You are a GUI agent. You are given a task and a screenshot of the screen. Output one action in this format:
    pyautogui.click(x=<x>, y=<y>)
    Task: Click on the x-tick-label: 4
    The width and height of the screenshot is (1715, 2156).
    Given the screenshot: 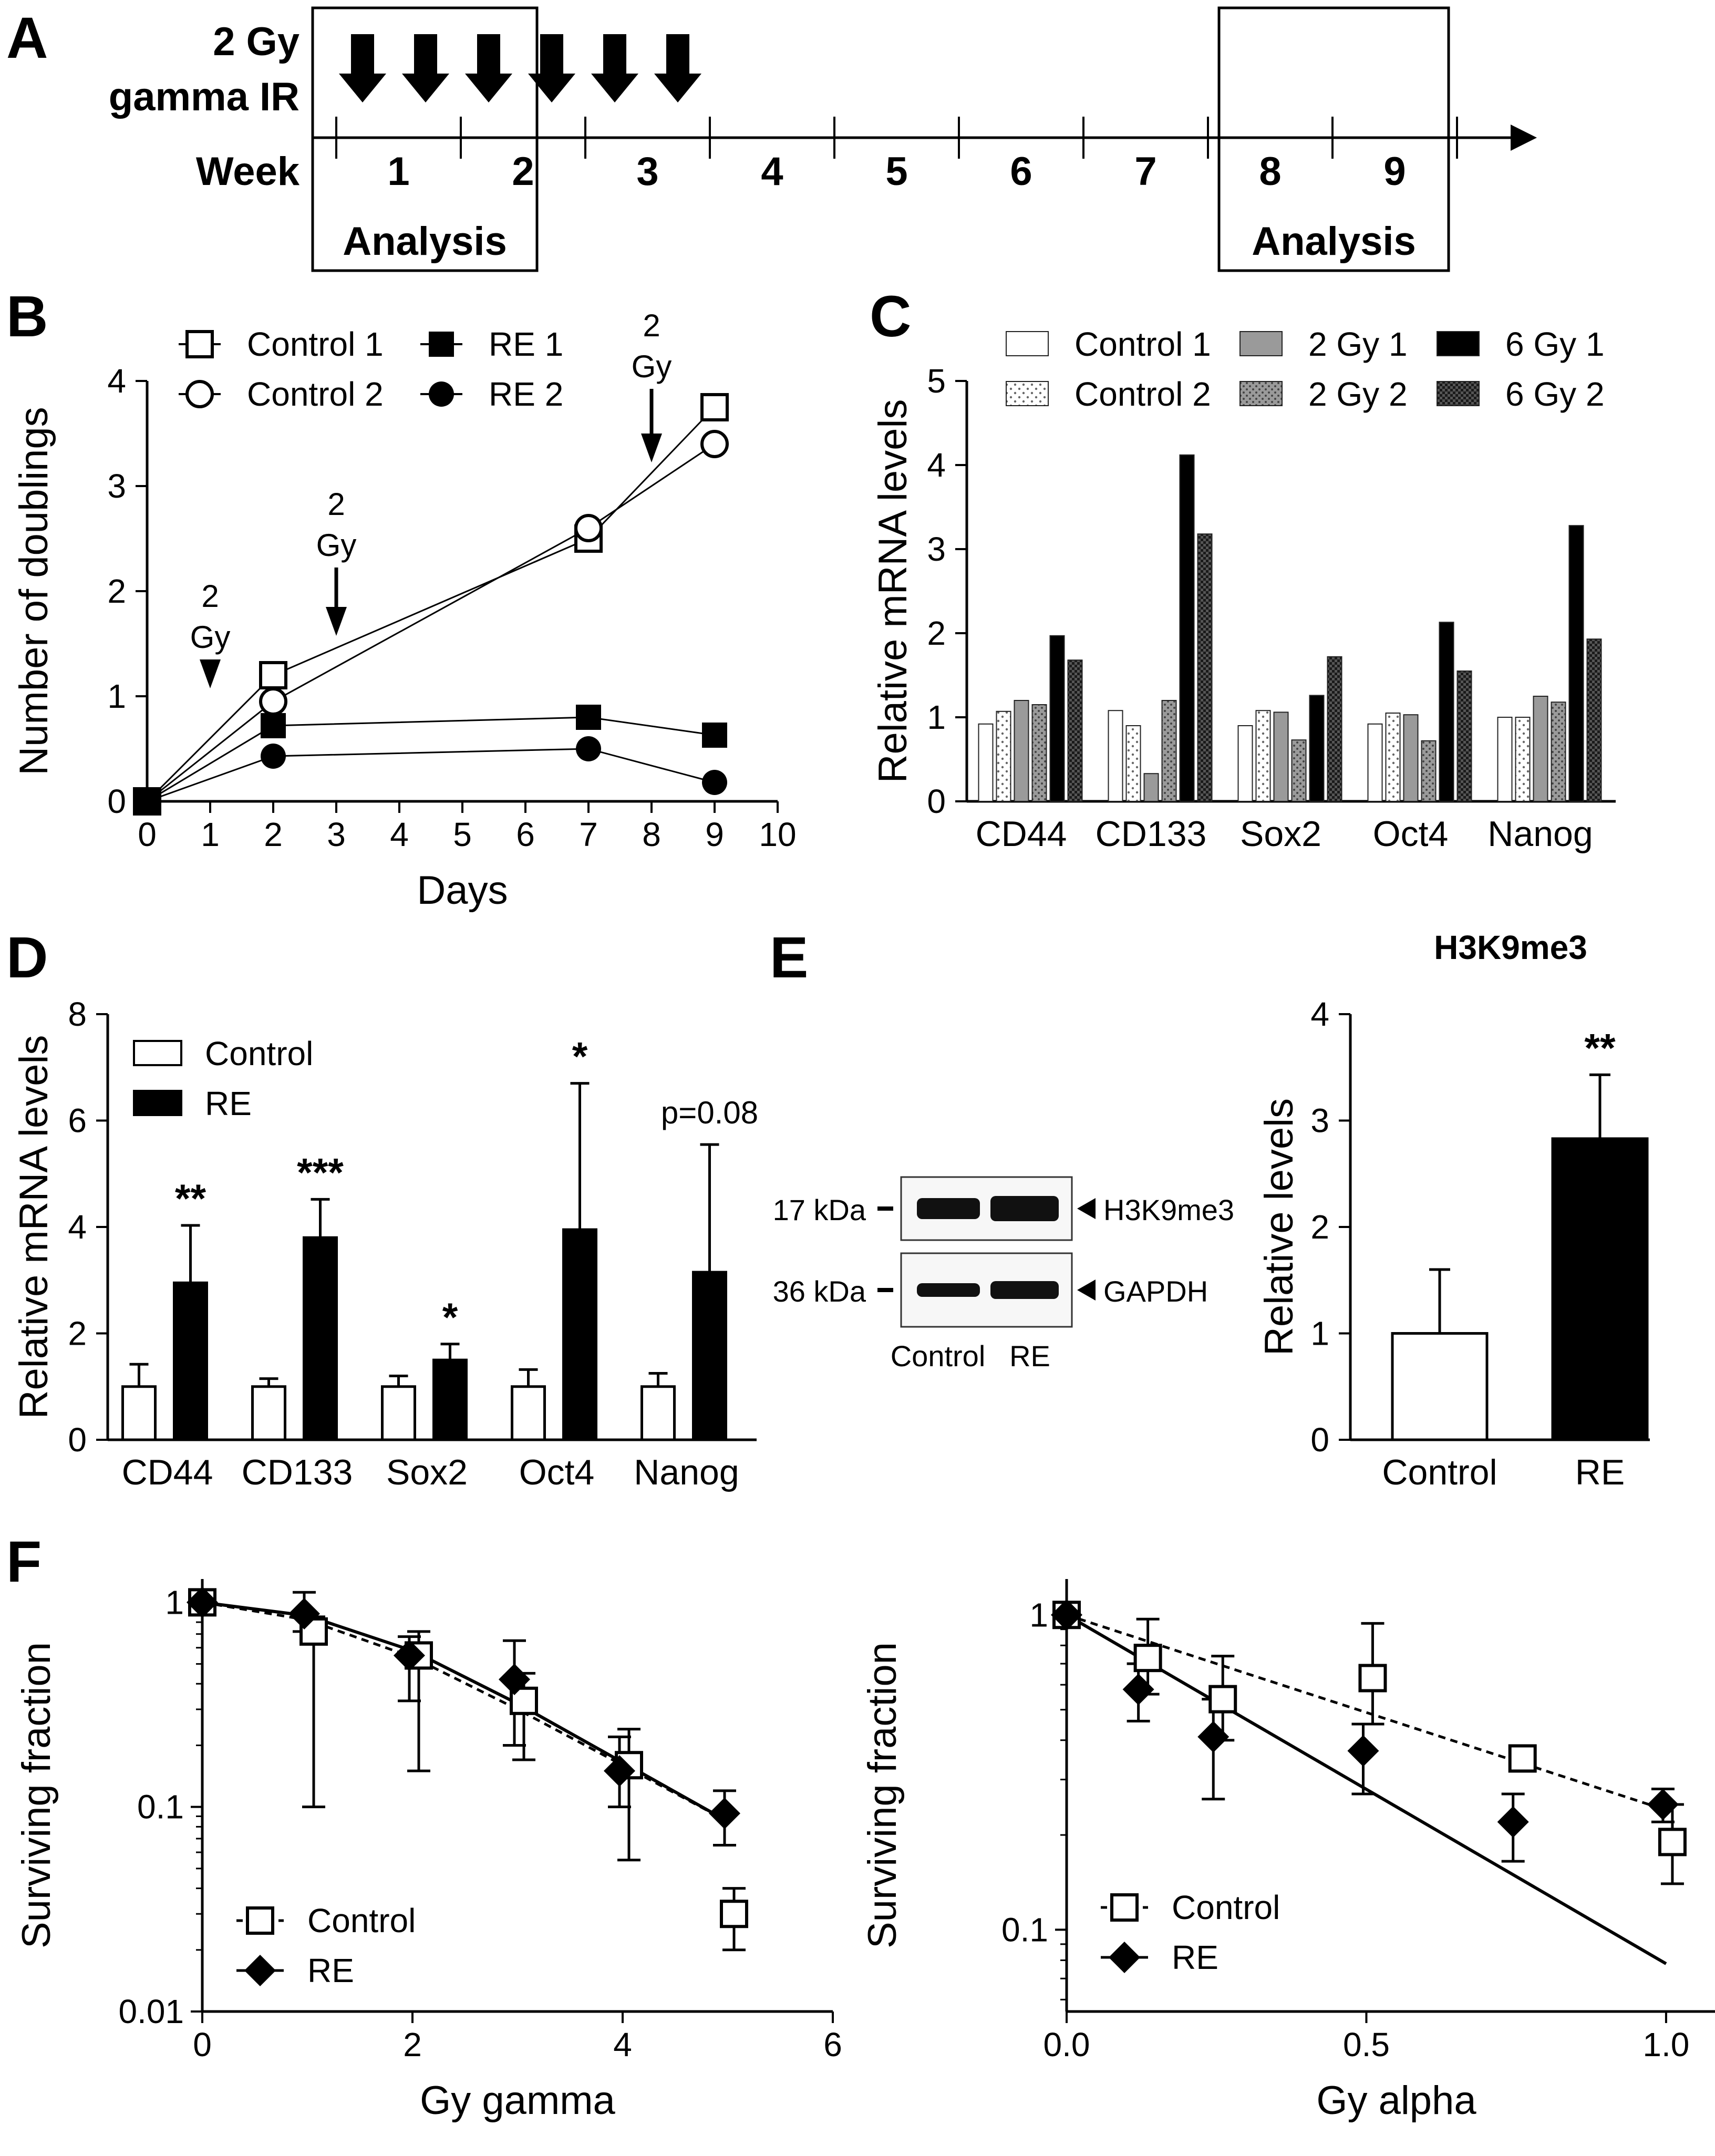 What is the action you would take?
    pyautogui.click(x=622, y=2045)
    